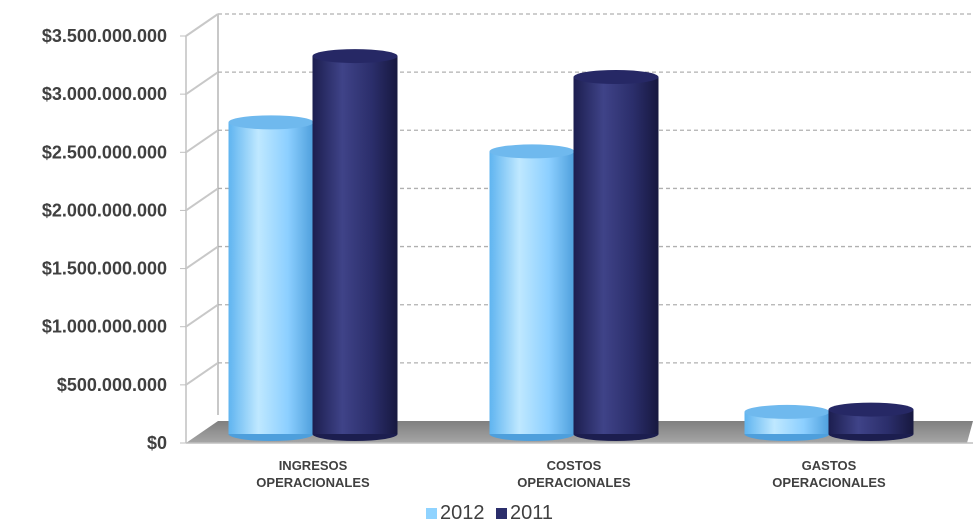 The image size is (973, 524). I want to click on legend: 2012 2011, so click(489, 513).